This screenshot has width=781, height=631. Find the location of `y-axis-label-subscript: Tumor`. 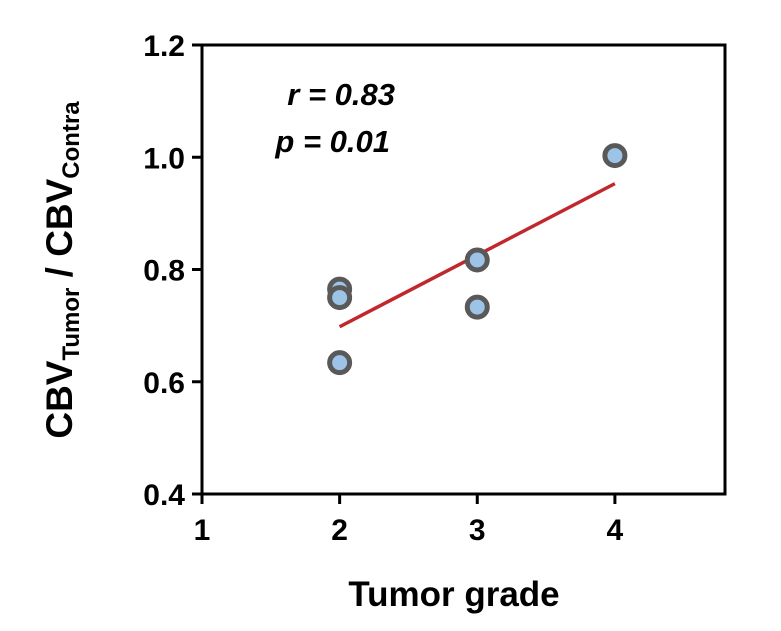

y-axis-label-subscript: Tumor is located at coordinates (71, 324).